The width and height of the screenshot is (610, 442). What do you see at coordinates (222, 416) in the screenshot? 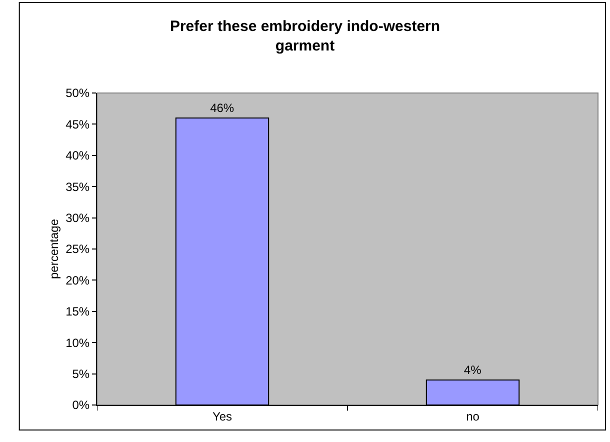
I see `x-tick-label: Yes` at bounding box center [222, 416].